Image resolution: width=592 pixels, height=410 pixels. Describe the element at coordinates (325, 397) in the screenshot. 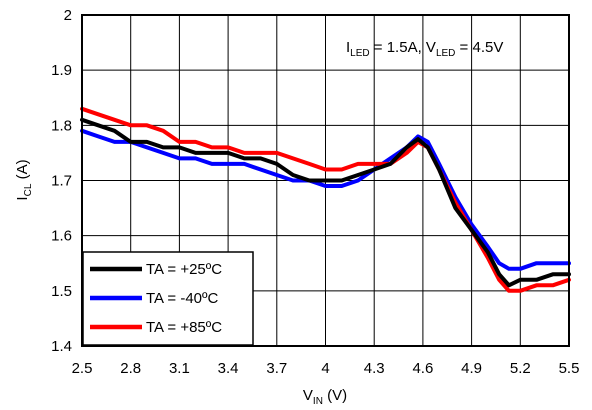

I see `x-axis-label: VIN (V)` at that location.